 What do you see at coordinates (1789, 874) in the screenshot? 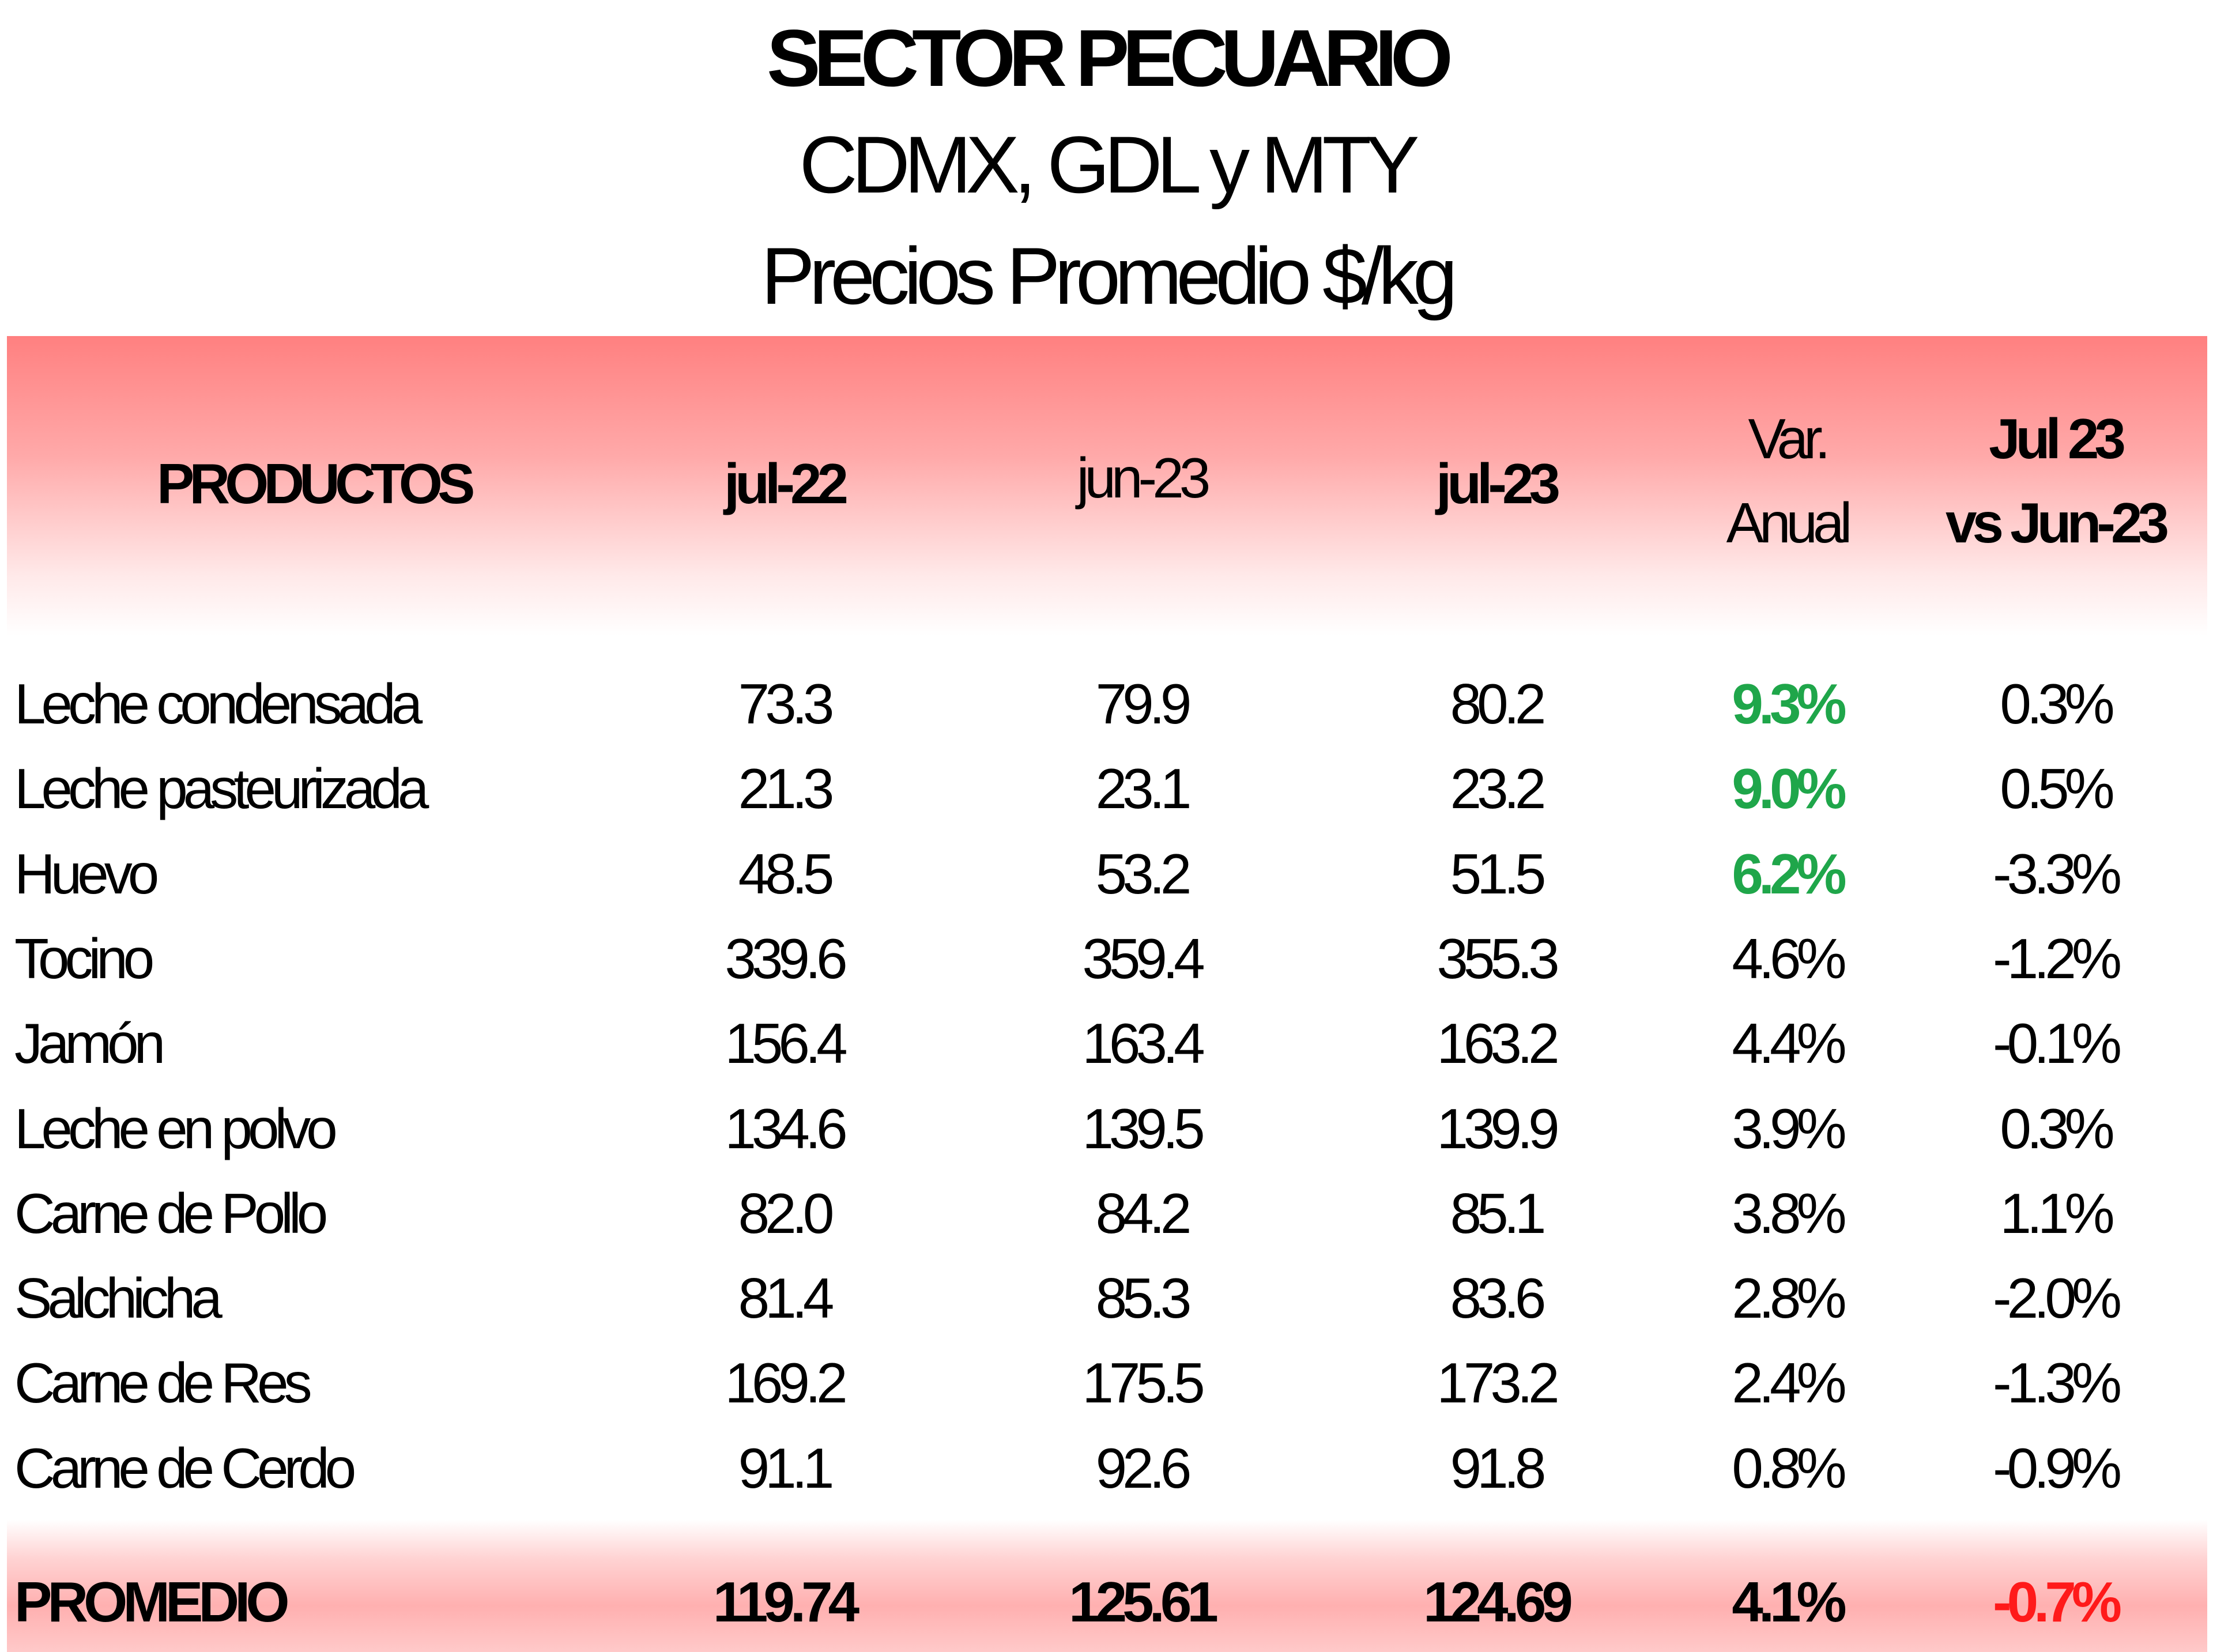
I see `cell-var-anual: 6.2%` at bounding box center [1789, 874].